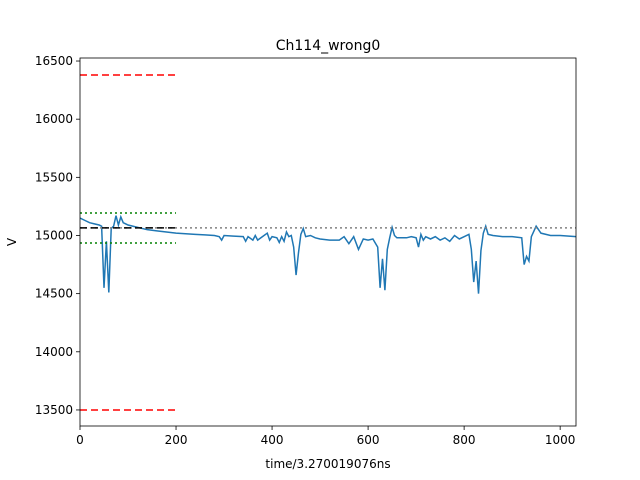  Describe the element at coordinates (328, 254) in the screenshot. I see `data-line` at that location.